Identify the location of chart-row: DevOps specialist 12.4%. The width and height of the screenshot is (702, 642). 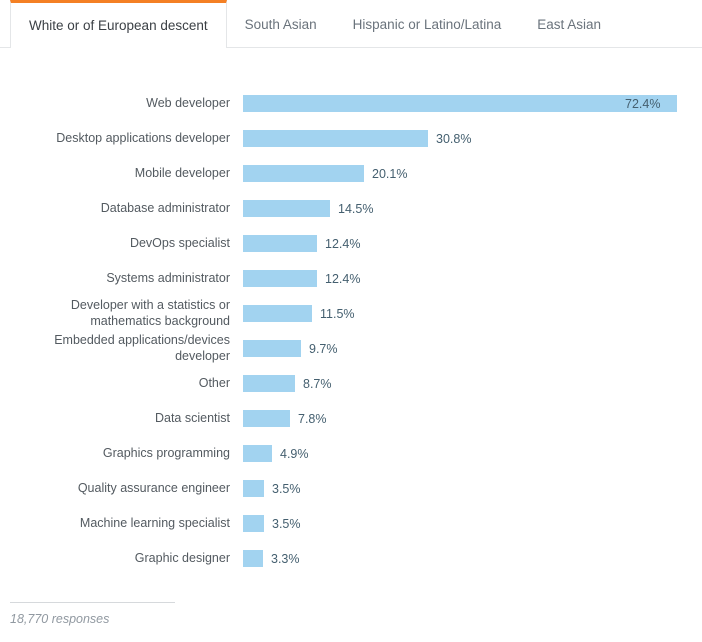
(351, 243).